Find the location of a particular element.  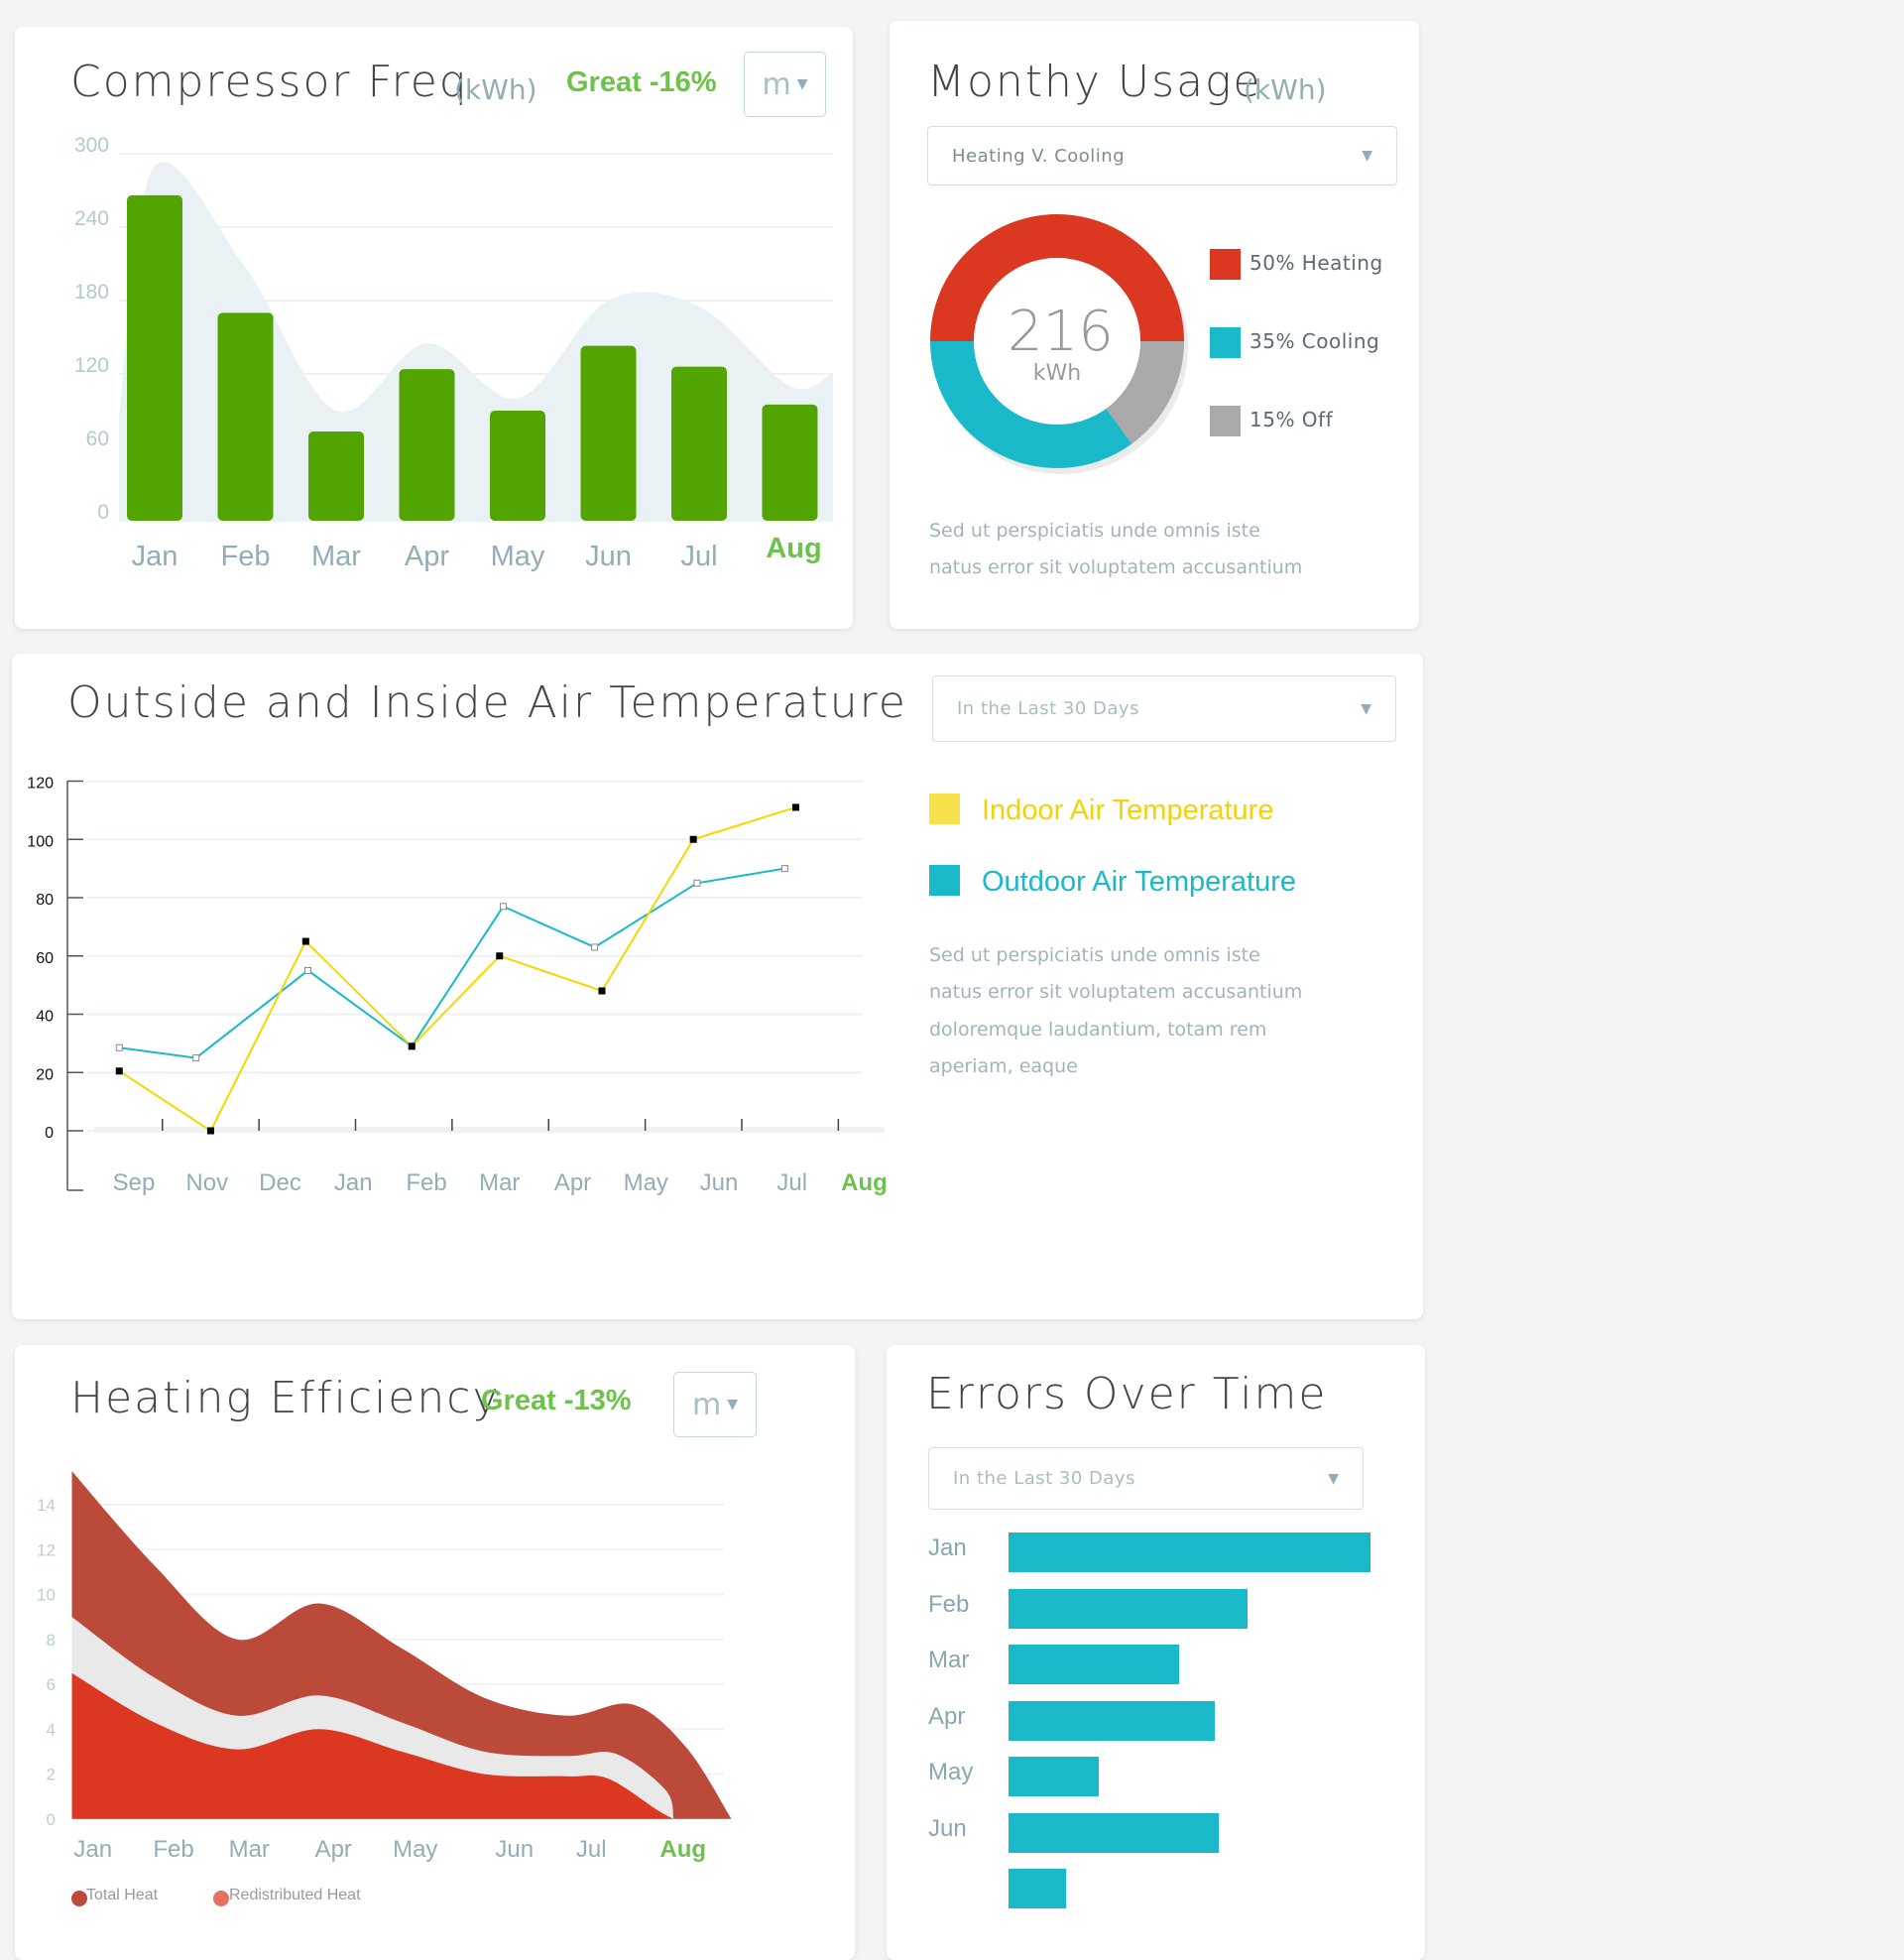

monthly-description-1: Sed ut perspiciatis unde omnis iste is located at coordinates (1094, 531).